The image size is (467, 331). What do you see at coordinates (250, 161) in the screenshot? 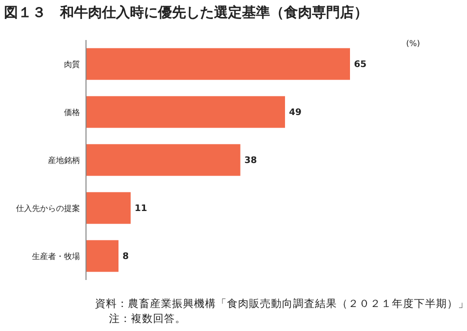
I see `data-label: 38` at bounding box center [250, 161].